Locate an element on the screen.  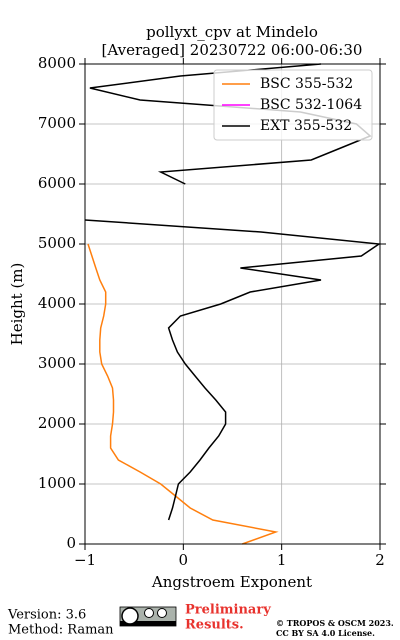
y-tick-label: 3000 is located at coordinates (57, 363).